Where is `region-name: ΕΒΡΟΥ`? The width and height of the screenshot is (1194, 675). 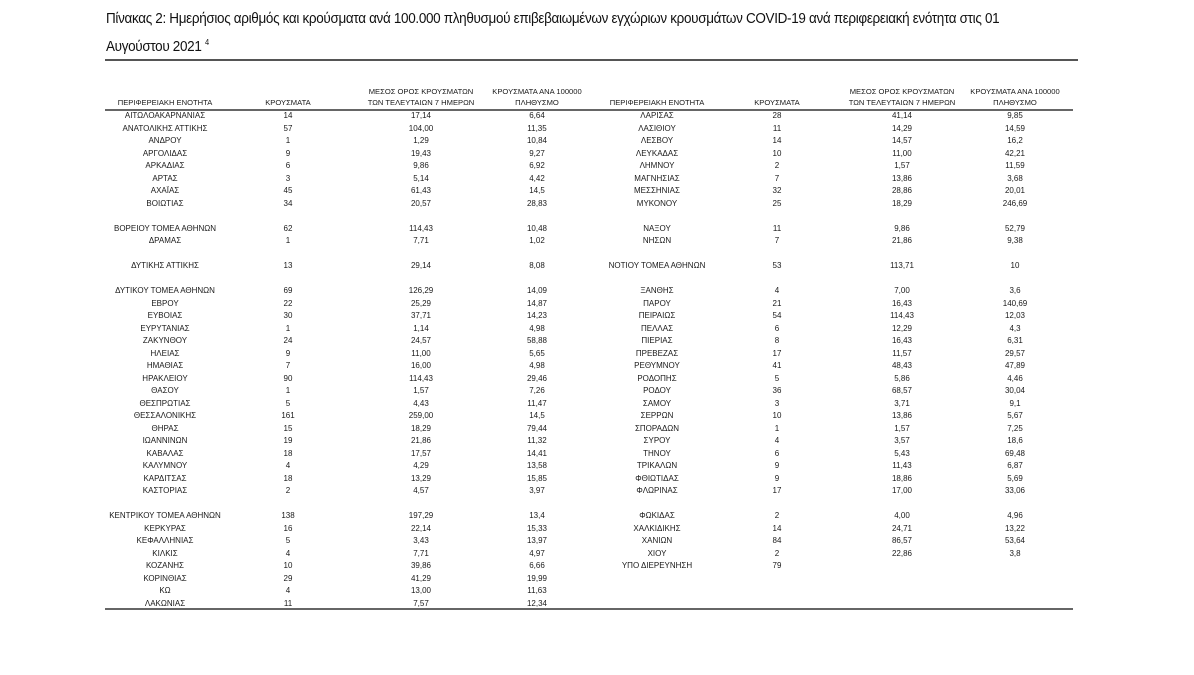 region-name: ΕΒΡΟΥ is located at coordinates (165, 303).